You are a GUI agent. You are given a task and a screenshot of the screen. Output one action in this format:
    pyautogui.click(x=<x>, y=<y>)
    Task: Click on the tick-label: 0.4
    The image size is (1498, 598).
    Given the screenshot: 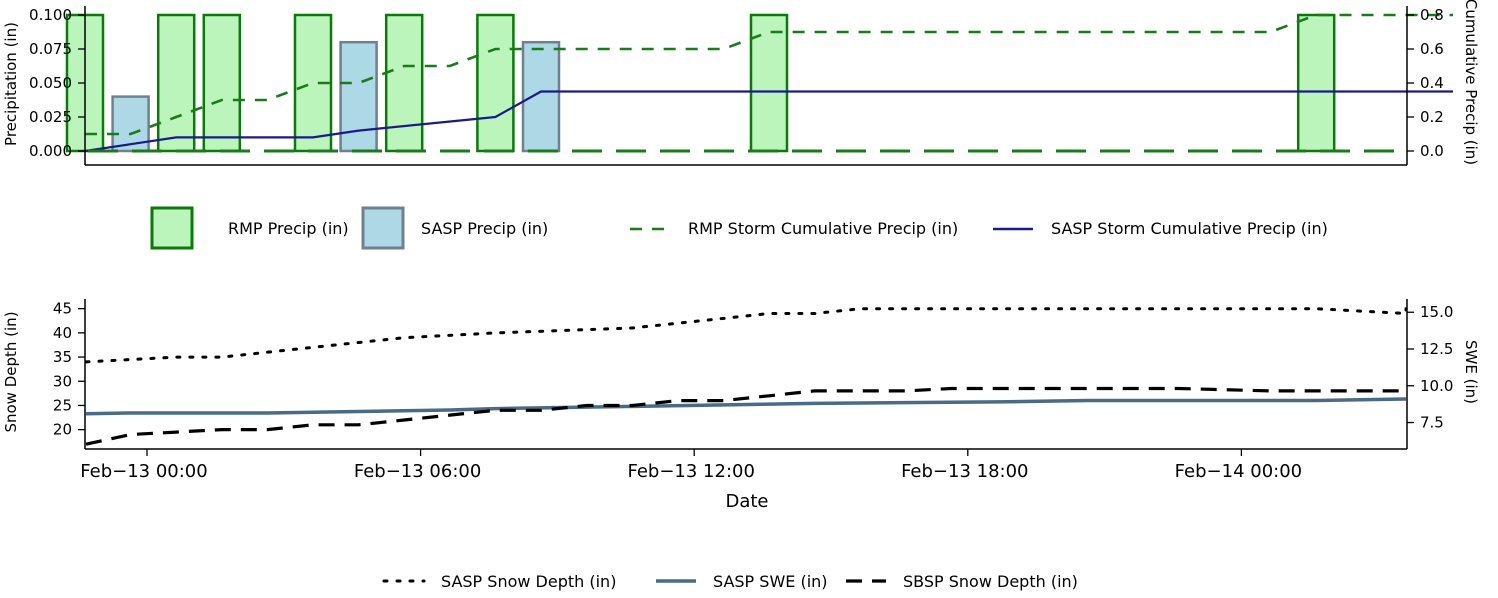 What is the action you would take?
    pyautogui.click(x=1432, y=83)
    